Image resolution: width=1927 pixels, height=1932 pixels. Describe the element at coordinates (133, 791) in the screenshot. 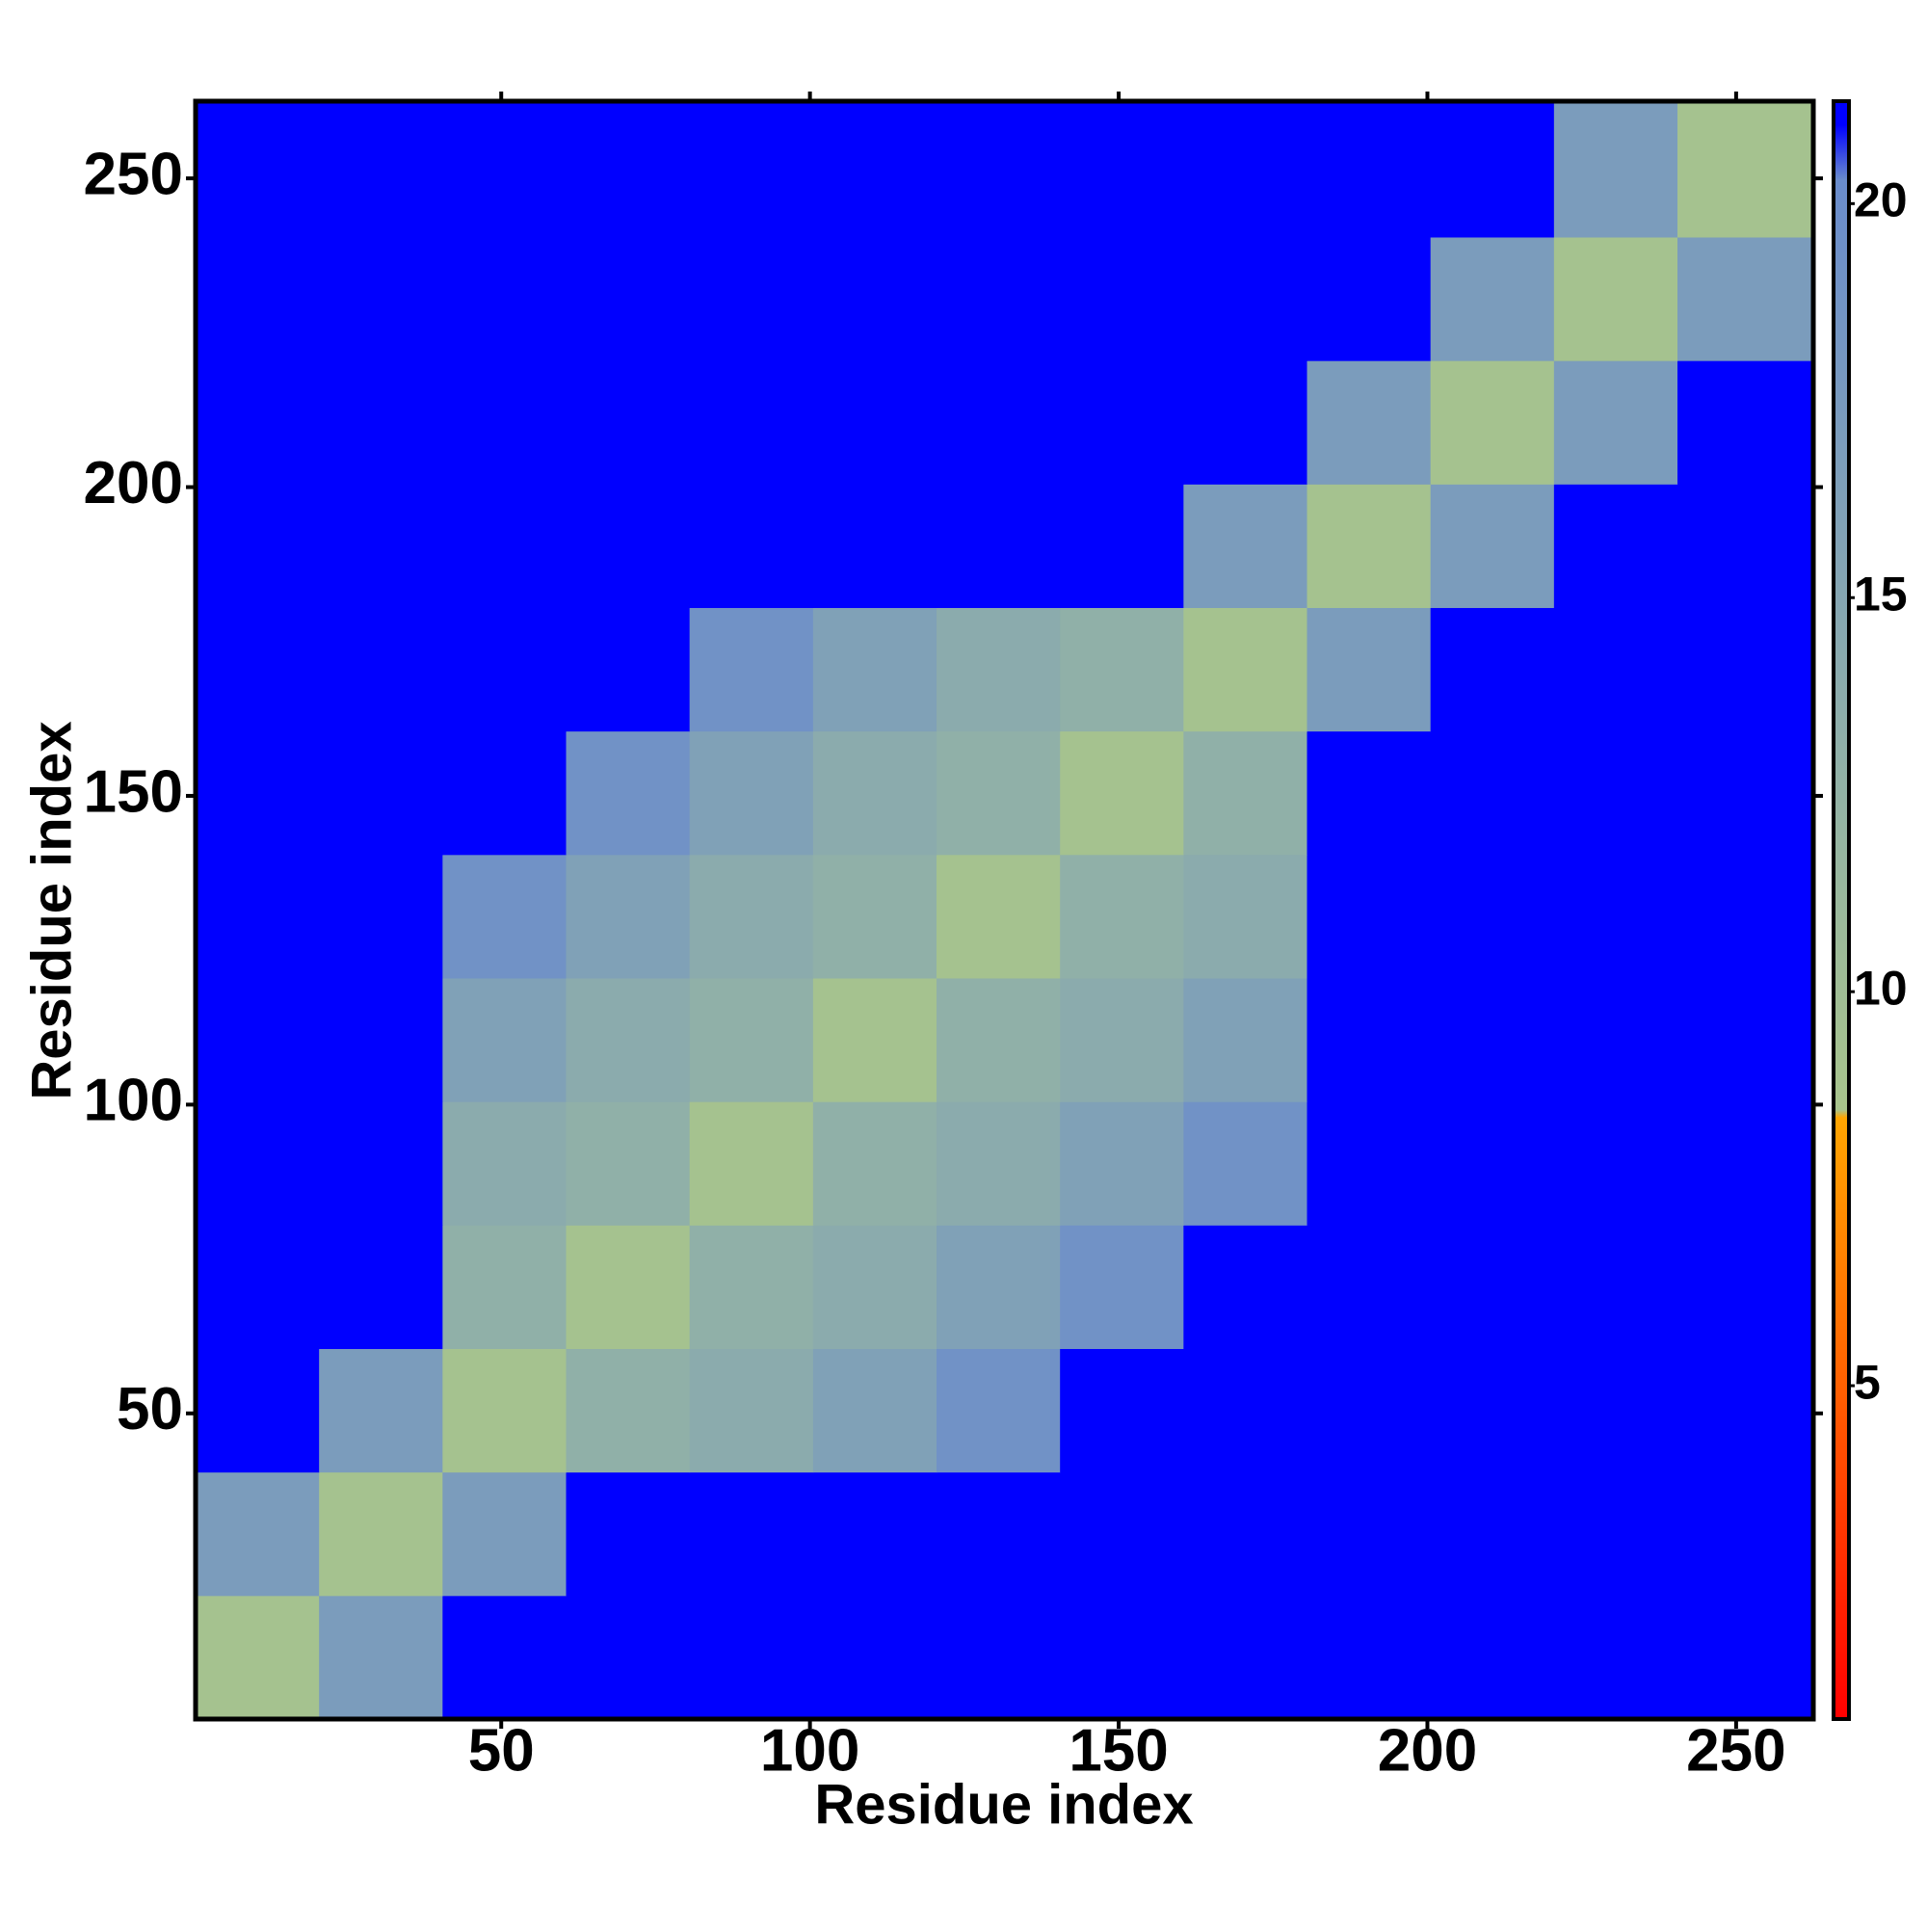

I see `y-tick-label: 150` at that location.